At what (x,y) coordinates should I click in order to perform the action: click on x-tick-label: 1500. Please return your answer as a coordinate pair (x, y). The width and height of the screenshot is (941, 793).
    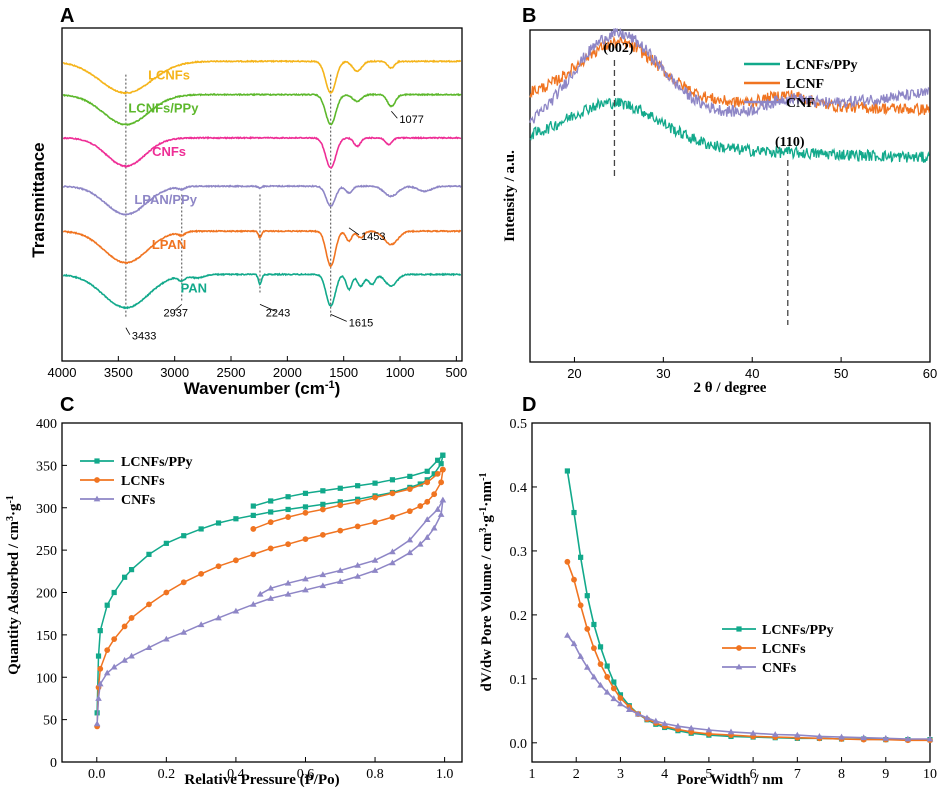
    Looking at the image, I should click on (343, 372).